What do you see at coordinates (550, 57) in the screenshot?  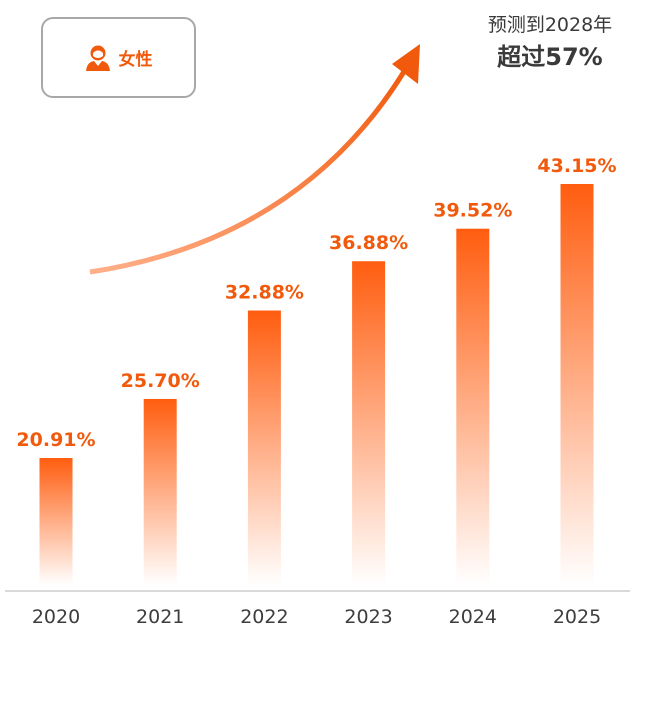 I see `forecast-line2: 超过57%` at bounding box center [550, 57].